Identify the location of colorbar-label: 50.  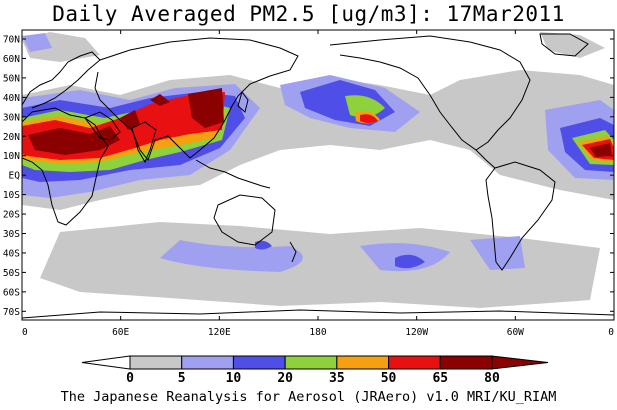
(389, 378).